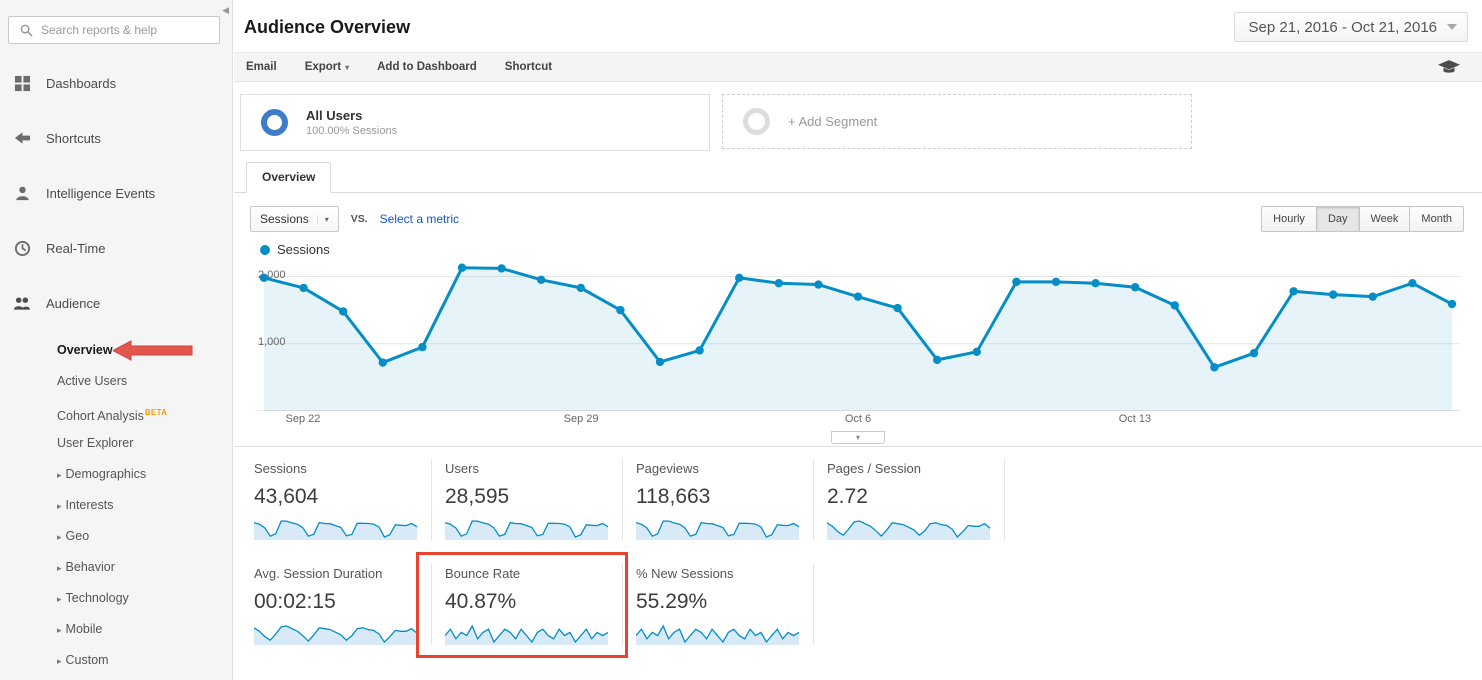  What do you see at coordinates (286, 496) in the screenshot?
I see `metric-value: 43,604` at bounding box center [286, 496].